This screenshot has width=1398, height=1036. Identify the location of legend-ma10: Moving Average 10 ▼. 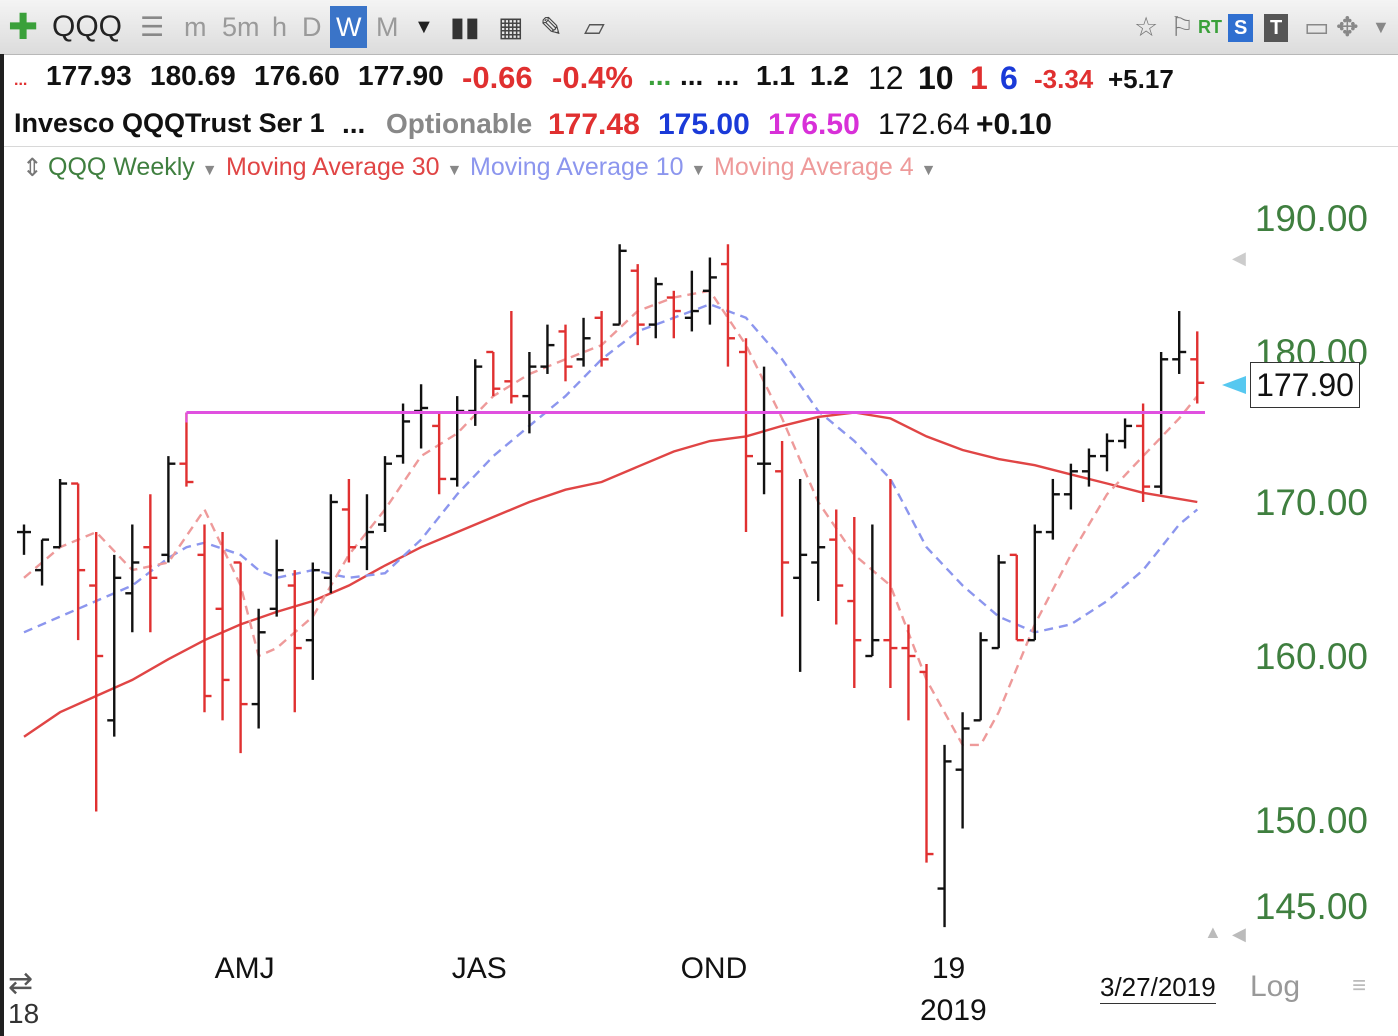
(588, 167).